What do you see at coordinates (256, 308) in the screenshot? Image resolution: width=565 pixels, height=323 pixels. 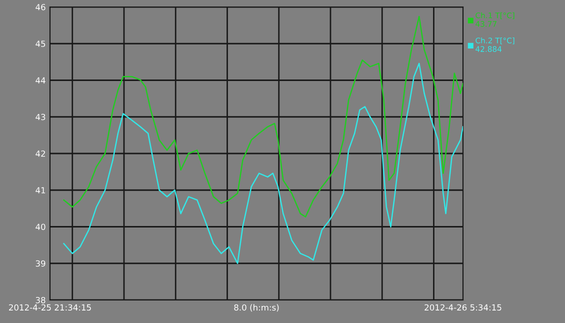 I see `x-tick-label: 8.0 (h:m:s)` at bounding box center [256, 308].